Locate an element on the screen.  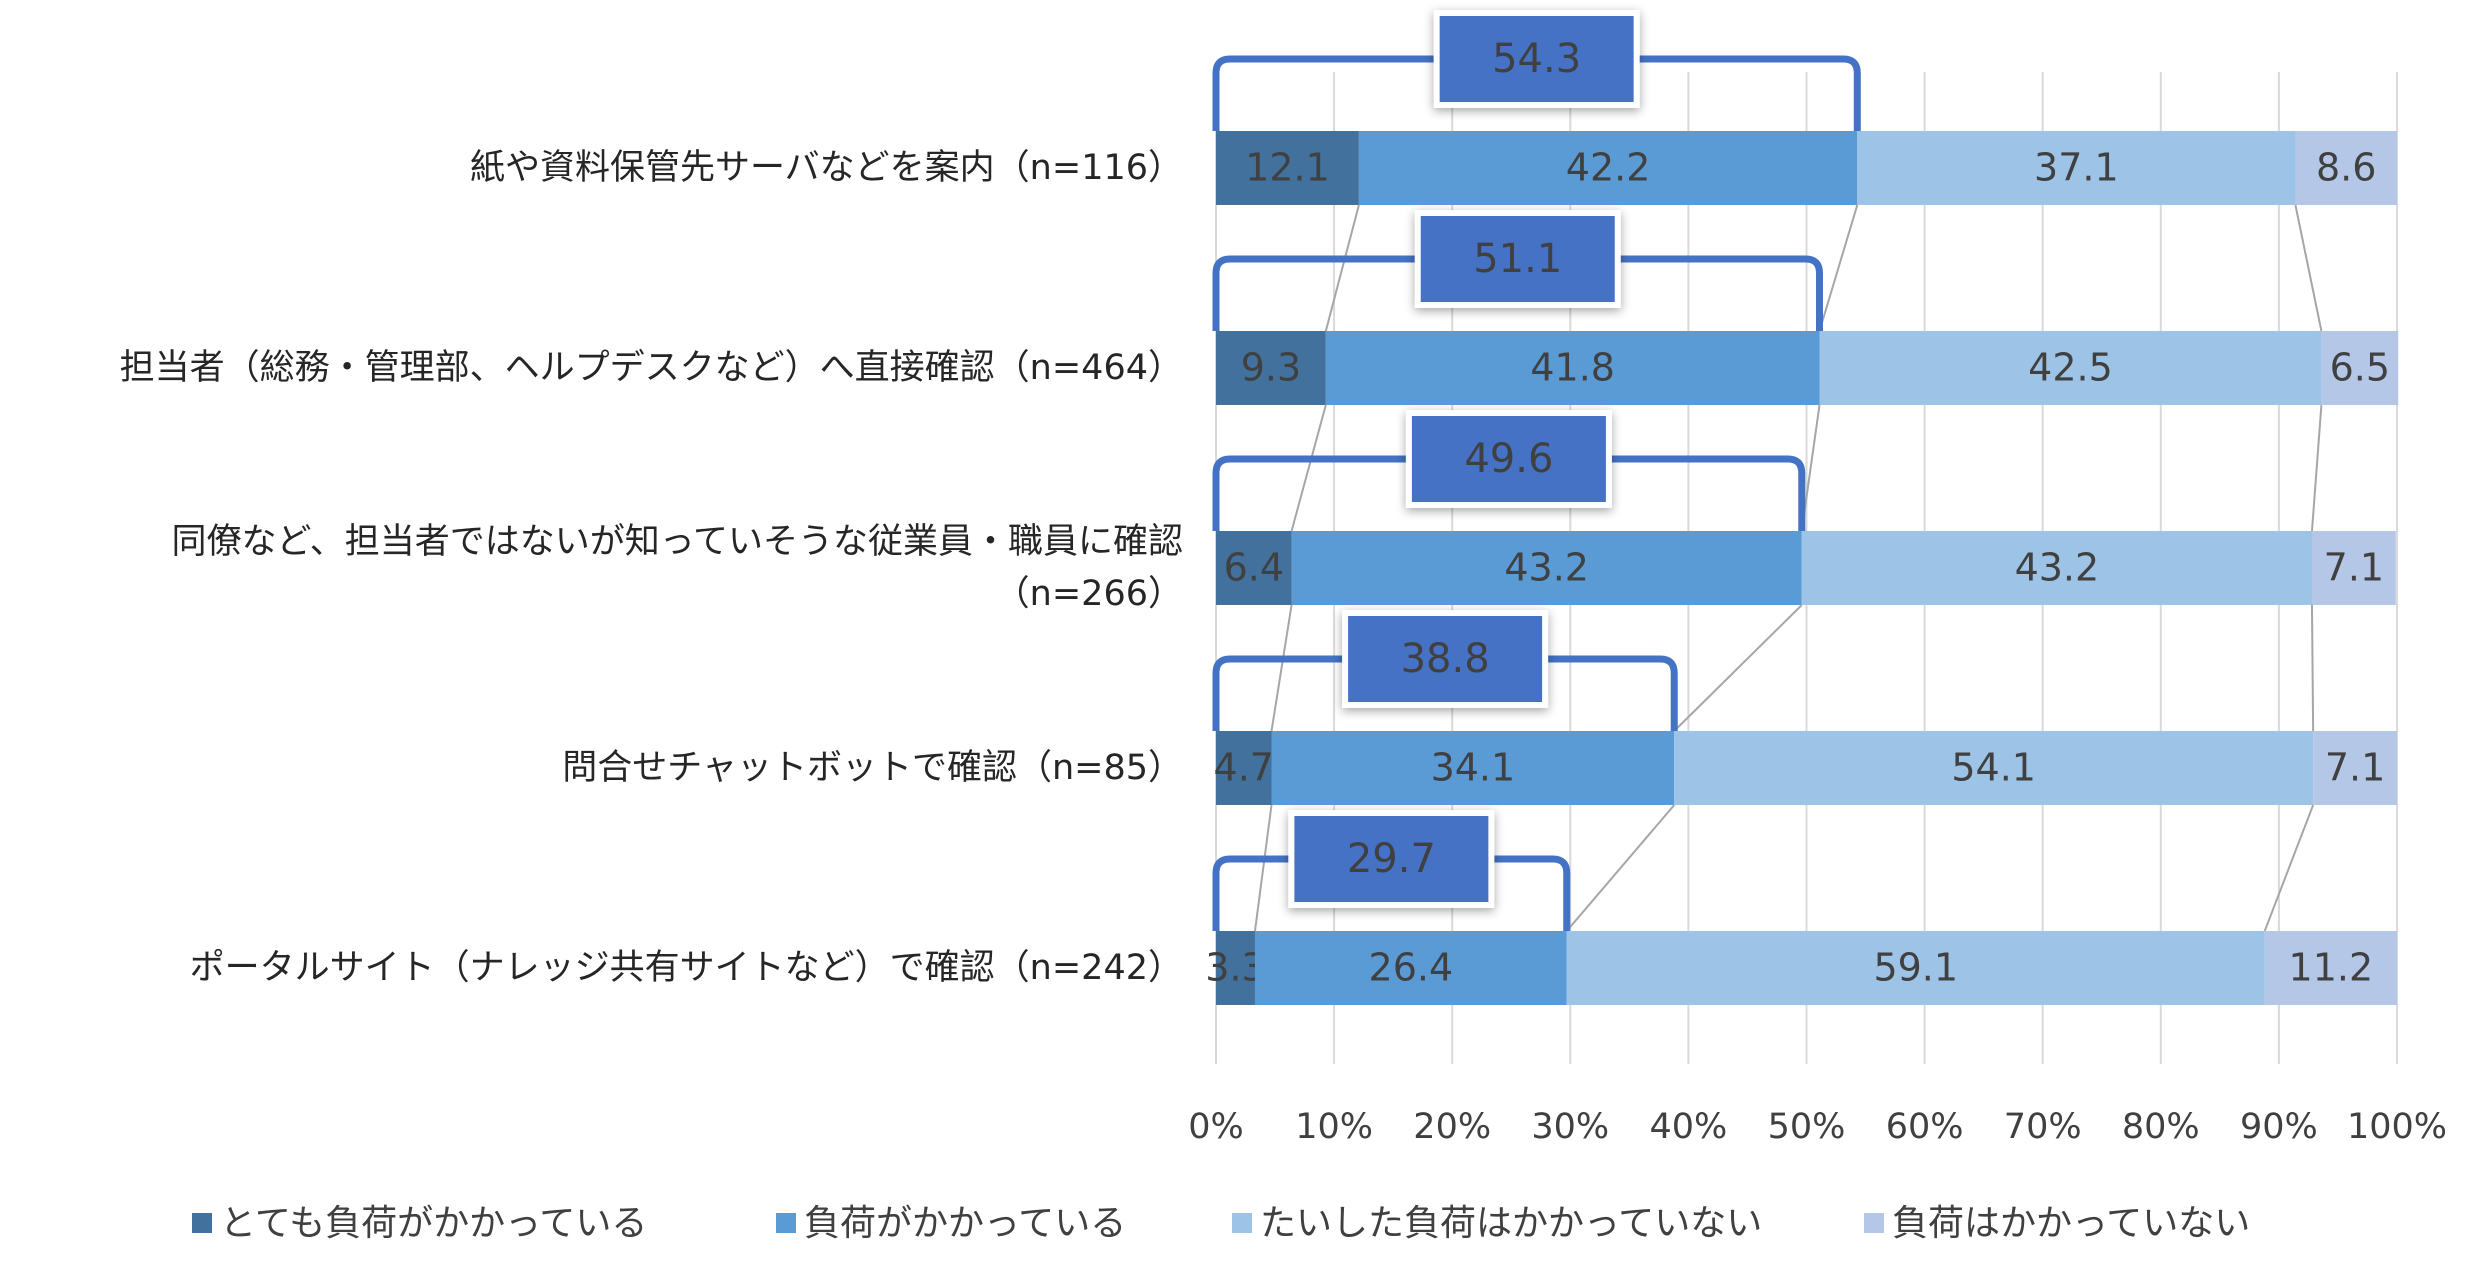
category-label: 問合せチャットボットで確認（n=85） is located at coordinates (872, 768).